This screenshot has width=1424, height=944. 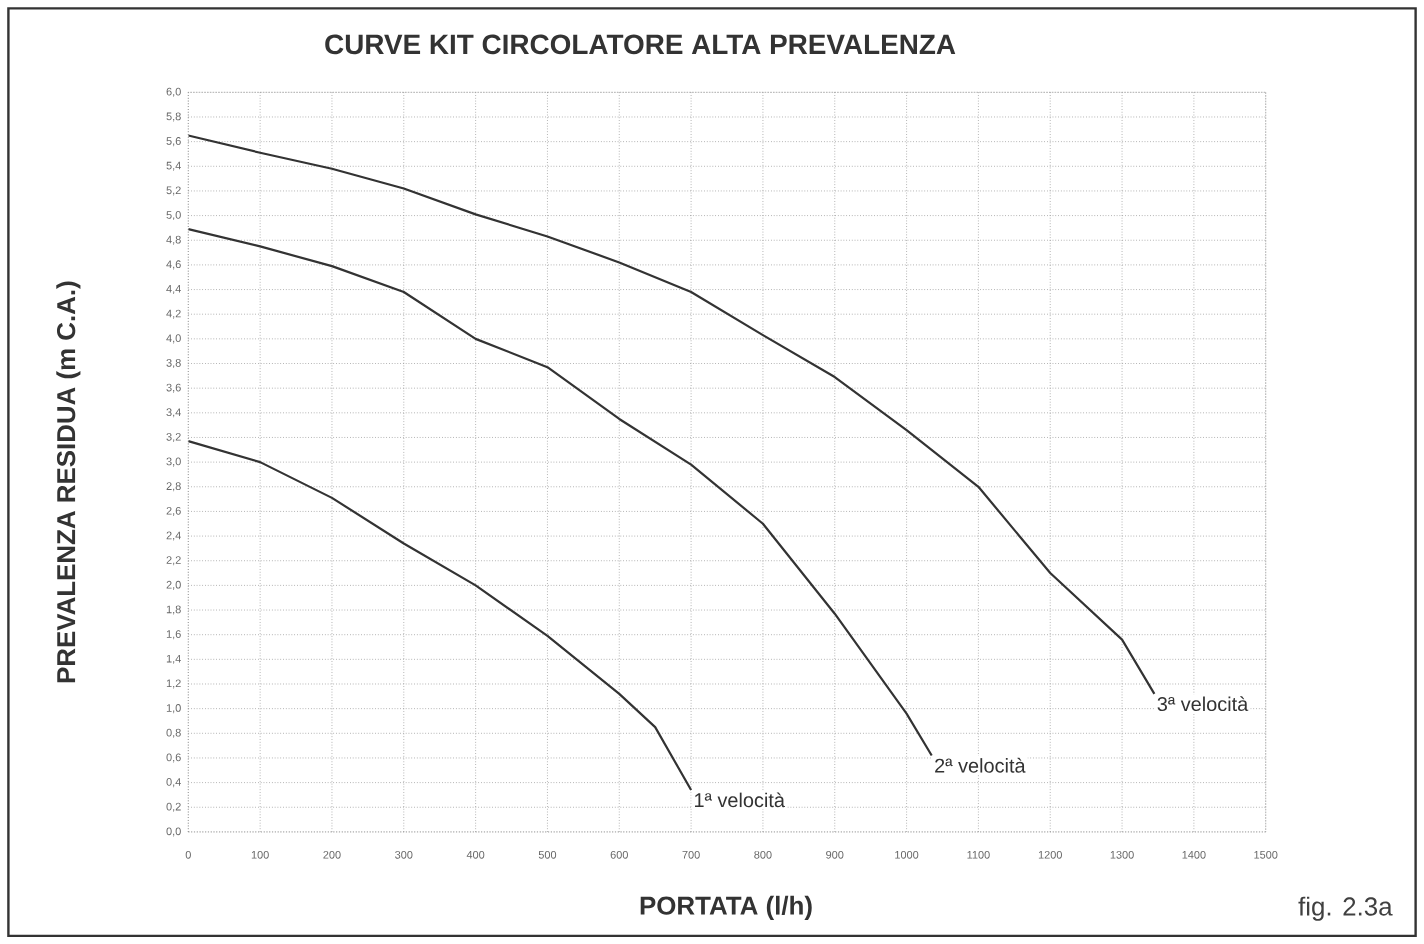 I want to click on caption: fig. 2.3a, so click(x=1345, y=908).